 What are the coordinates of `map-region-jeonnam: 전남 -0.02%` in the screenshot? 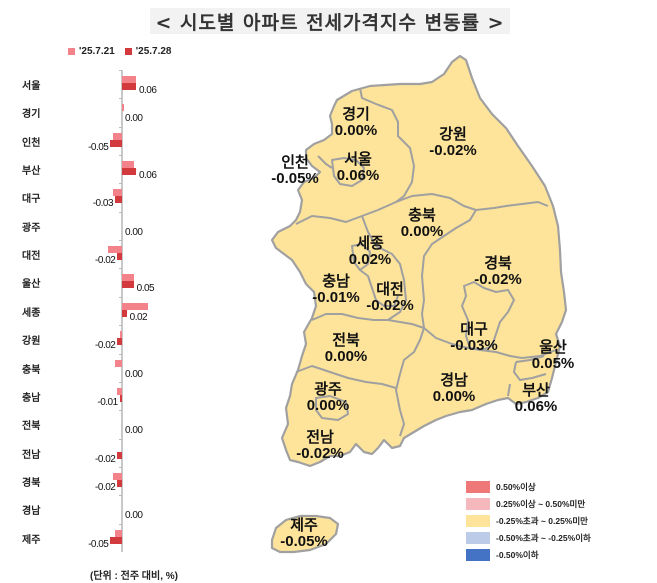 It's located at (320, 445).